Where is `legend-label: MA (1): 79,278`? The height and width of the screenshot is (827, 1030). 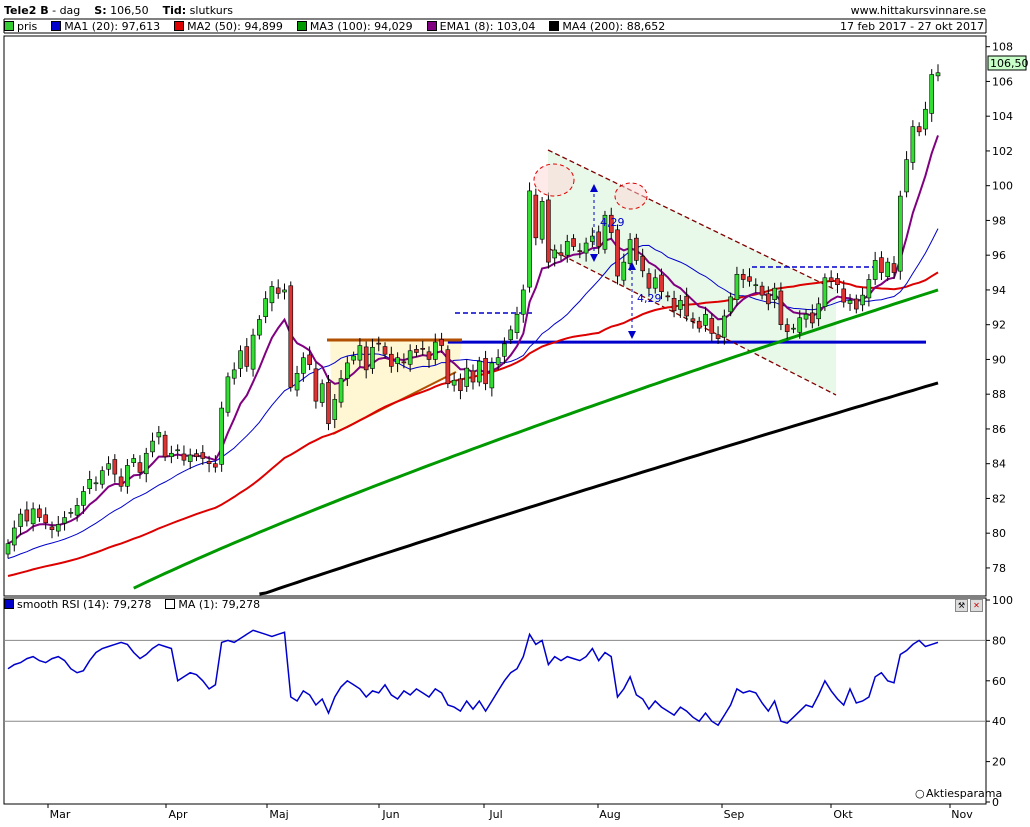
legend-label: MA (1): 79,278 is located at coordinates (219, 604).